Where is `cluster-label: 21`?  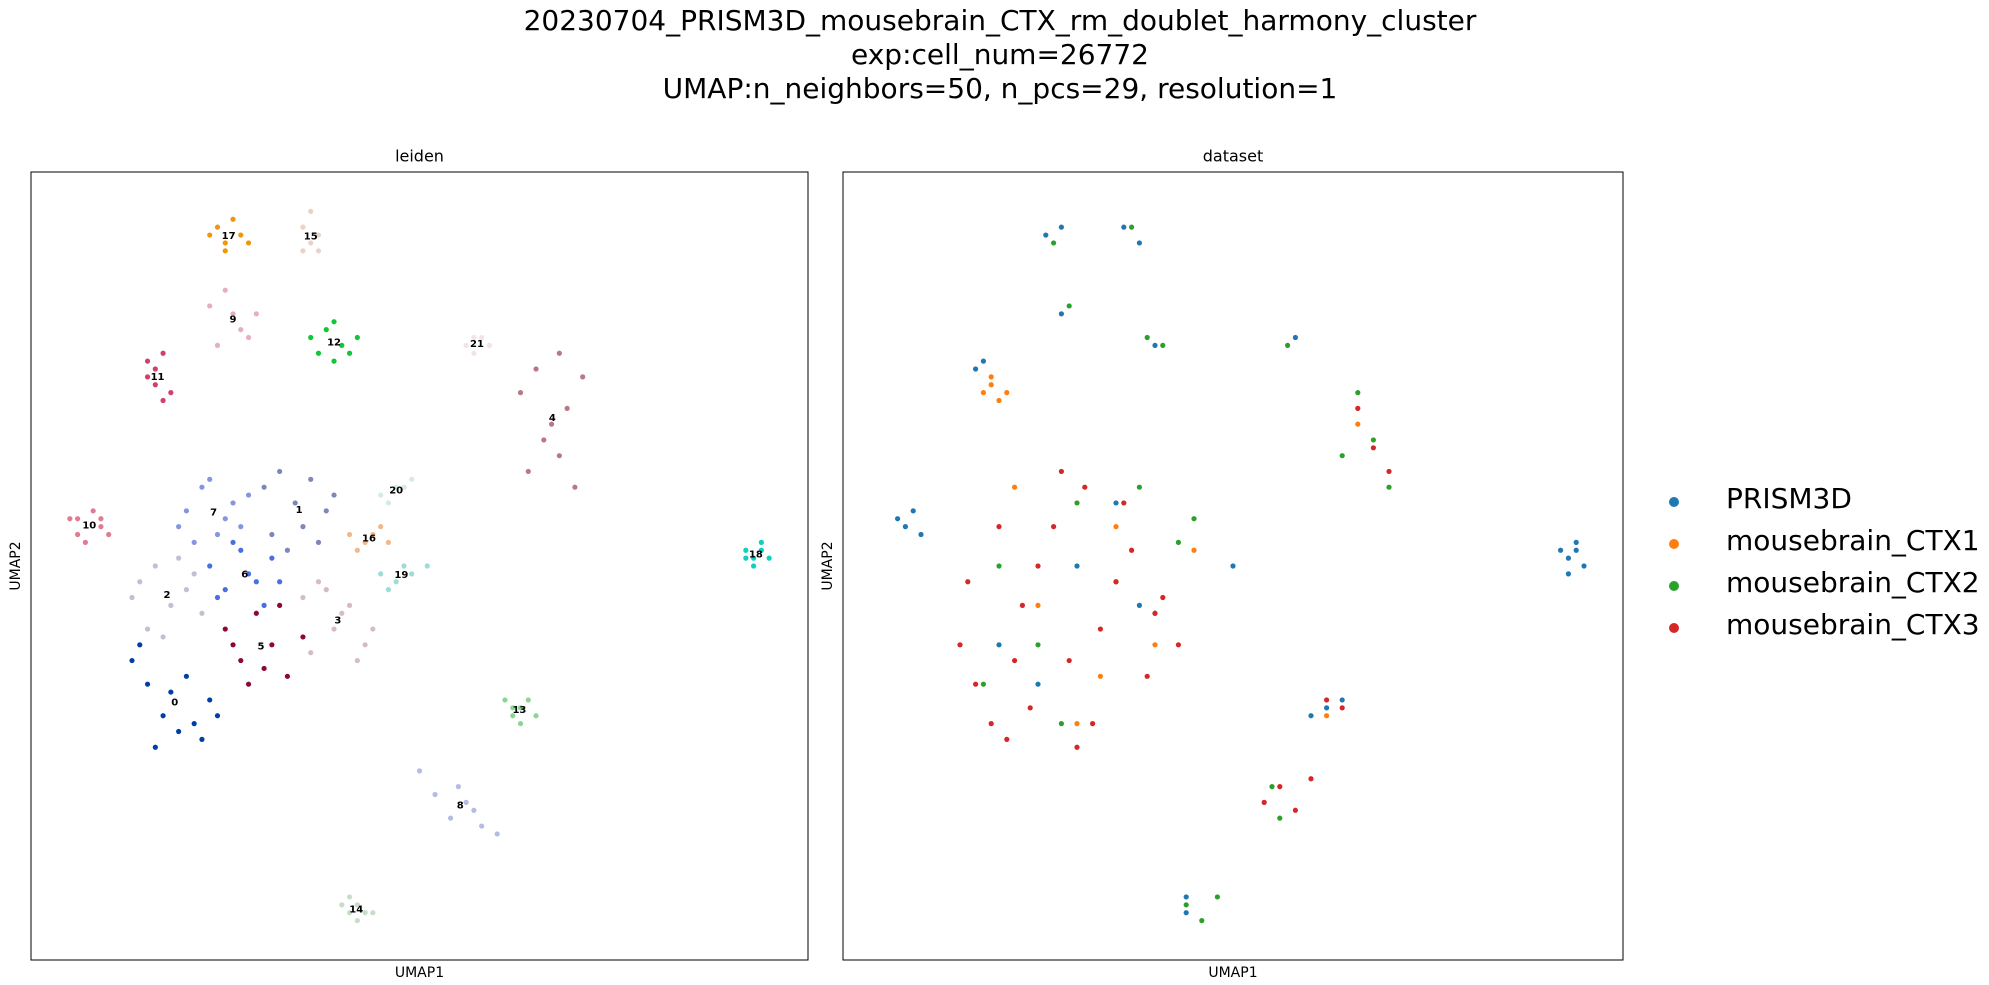
cluster-label: 21 is located at coordinates (477, 344).